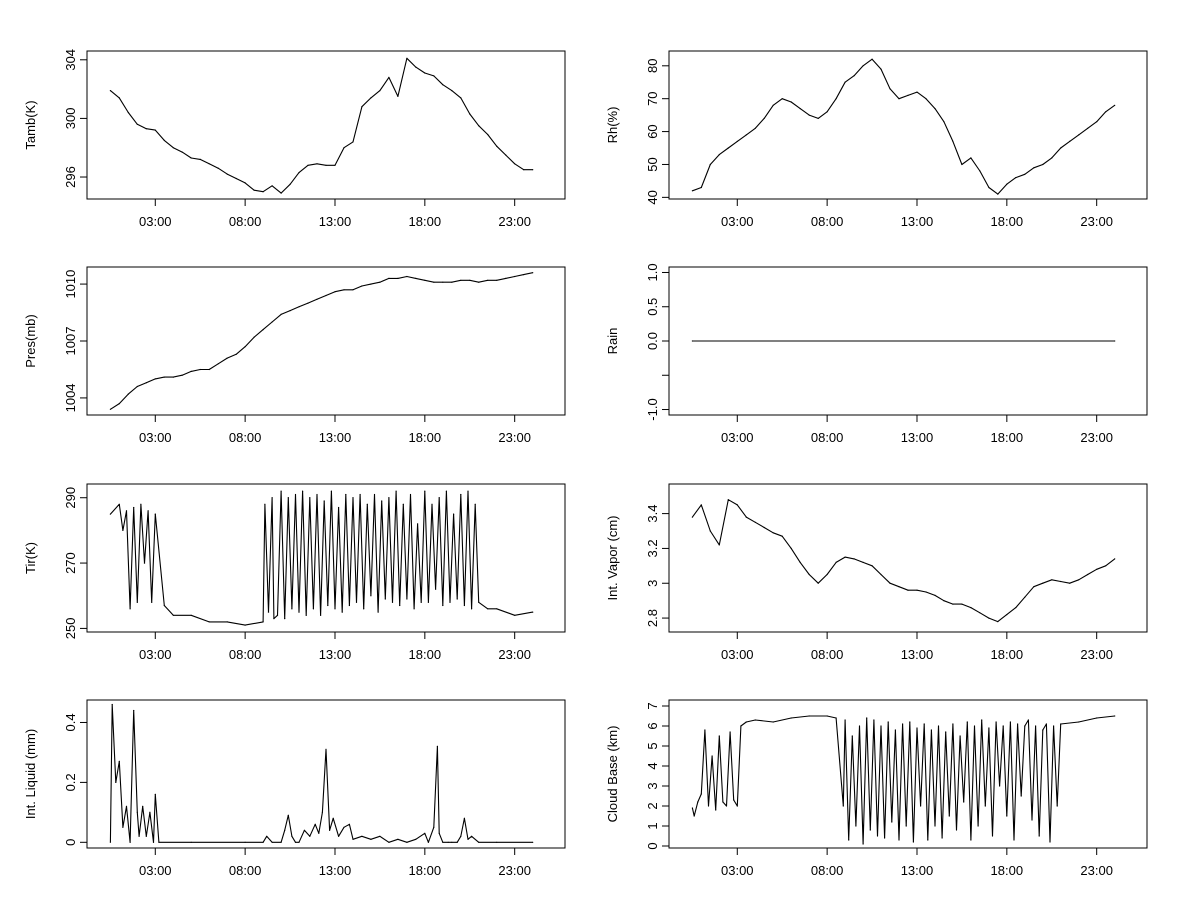 The image size is (1200, 900). I want to click on y-tick-label: 0.0, so click(652, 341).